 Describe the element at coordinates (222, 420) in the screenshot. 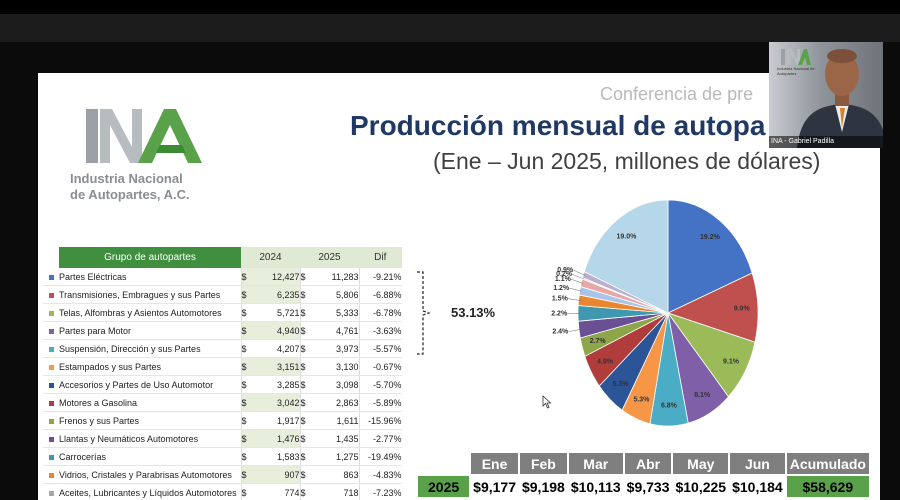

I see `table-row: Frenos y sus Partes $1,917 $1,611 -15.96%` at that location.